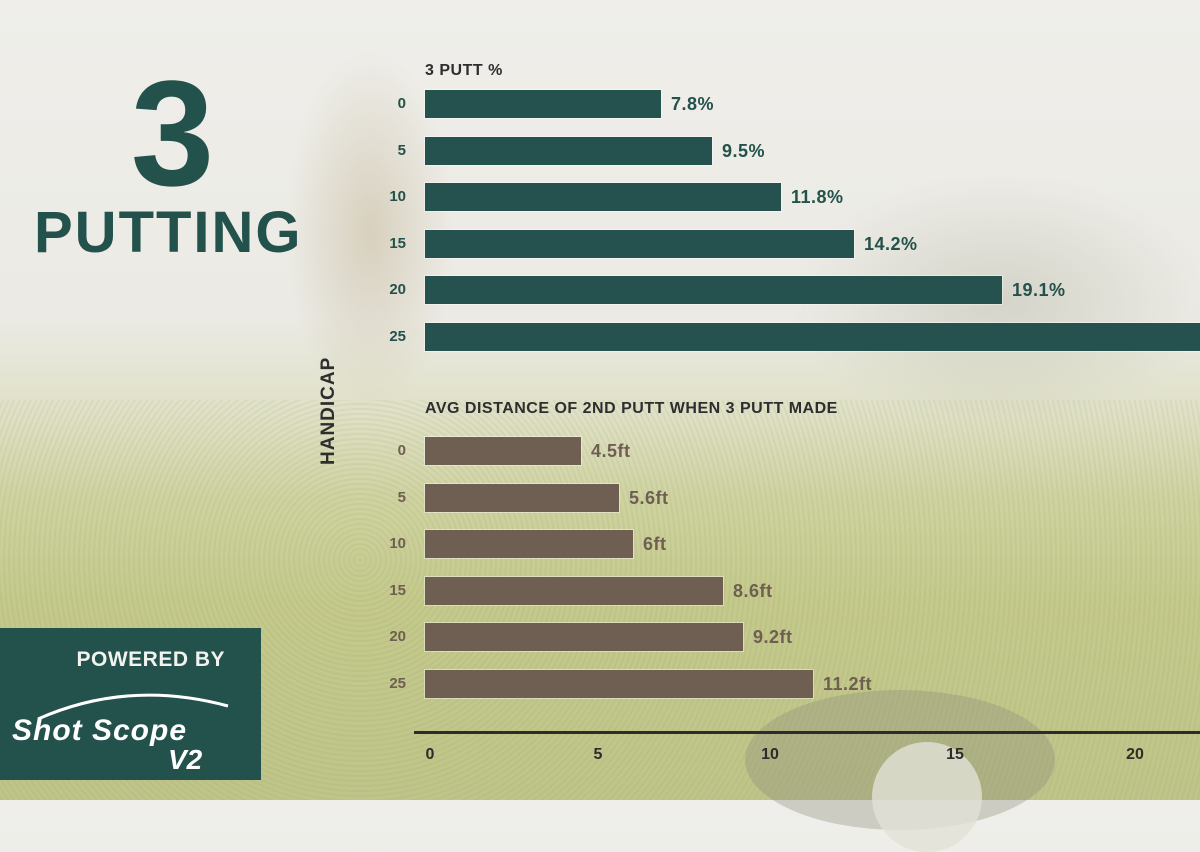  Describe the element at coordinates (770, 754) in the screenshot. I see `x-tick-label: 10` at that location.